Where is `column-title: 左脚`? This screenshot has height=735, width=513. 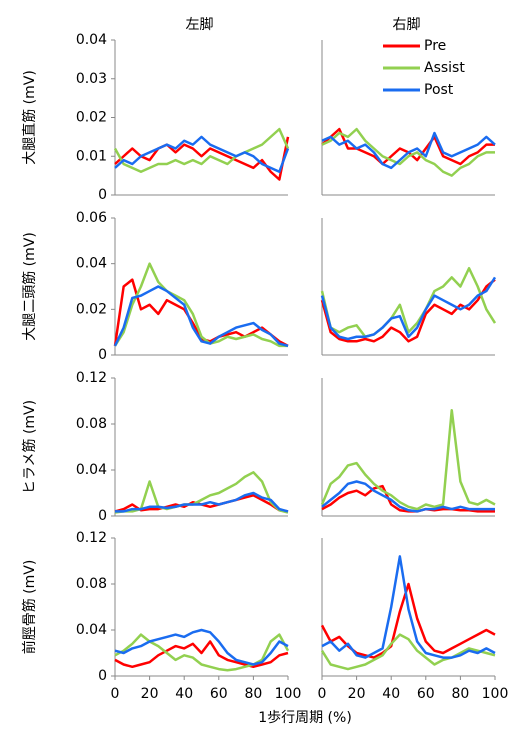
column-title: 左脚 is located at coordinates (200, 25).